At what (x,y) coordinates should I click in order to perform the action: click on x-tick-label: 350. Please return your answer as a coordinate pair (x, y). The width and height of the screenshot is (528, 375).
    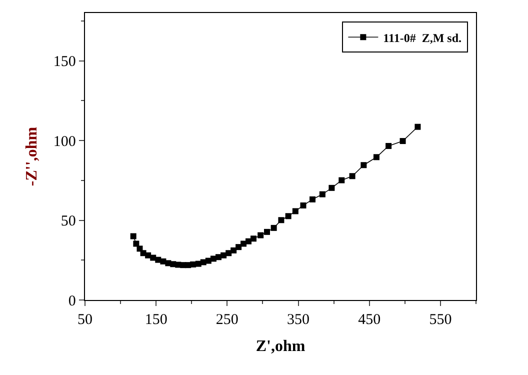
    Looking at the image, I should click on (298, 320).